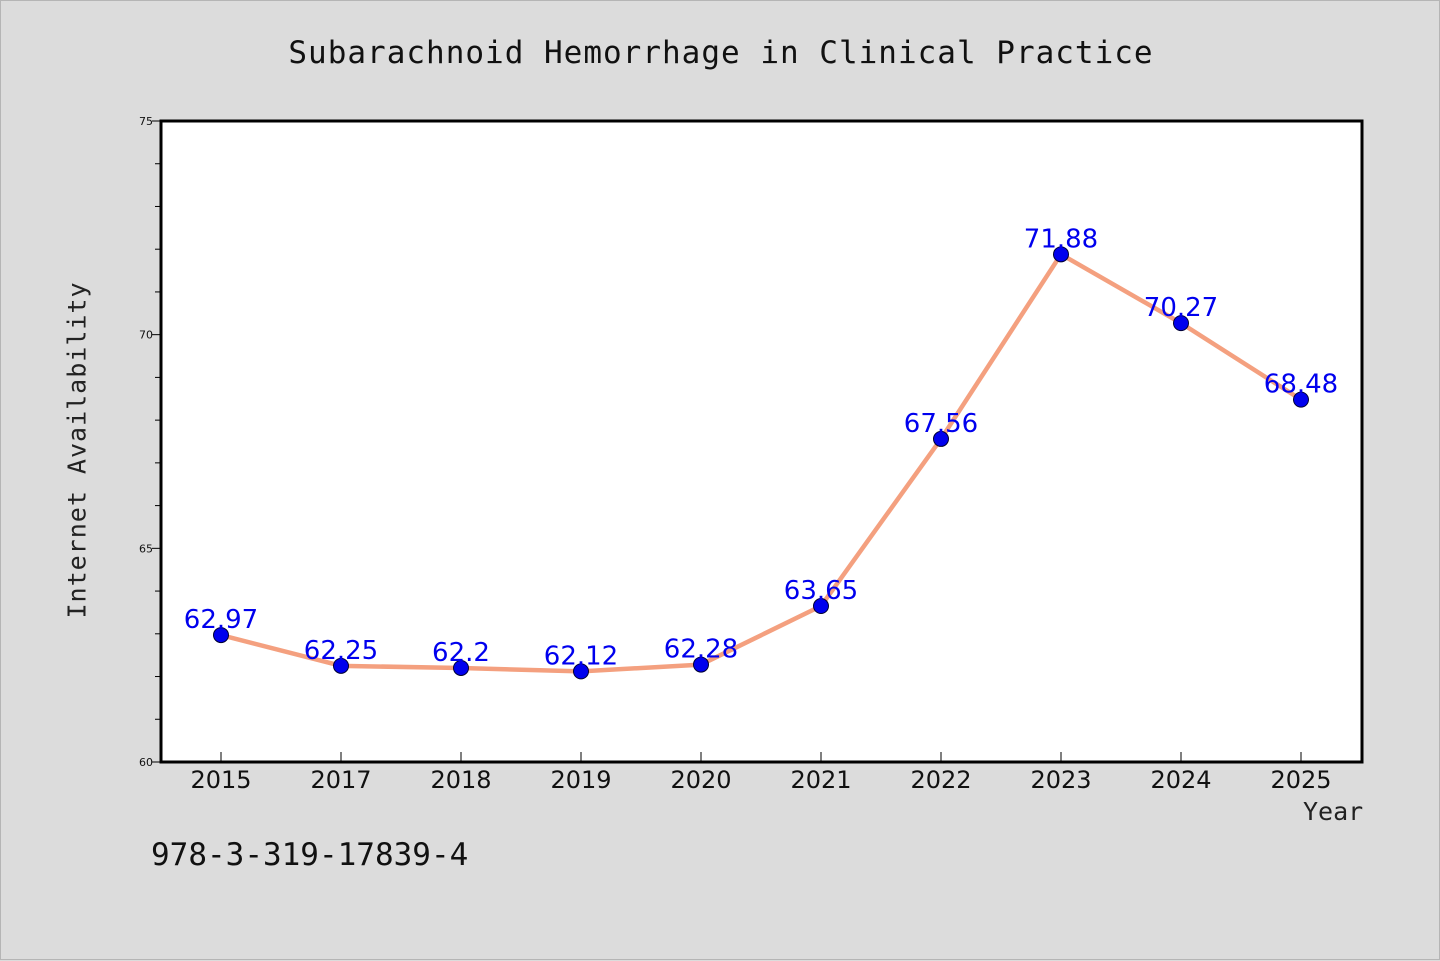 Image resolution: width=1440 pixels, height=961 pixels. Describe the element at coordinates (1061, 239) in the screenshot. I see `data-label: 71.88` at that location.